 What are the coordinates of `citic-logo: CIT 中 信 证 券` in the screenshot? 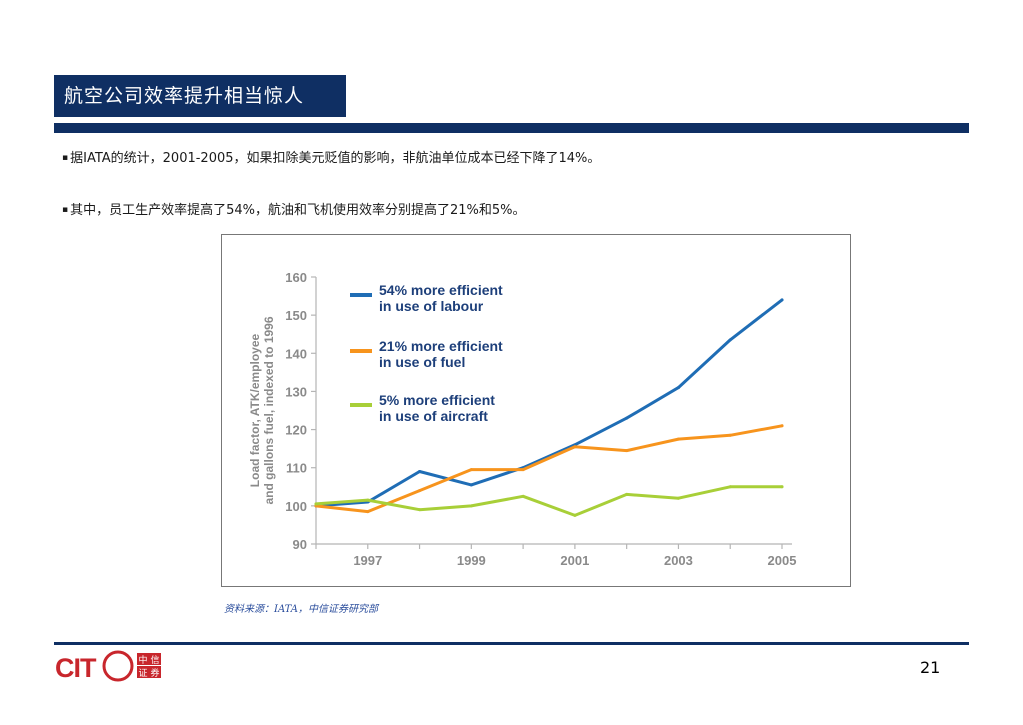 It's located at (110, 666).